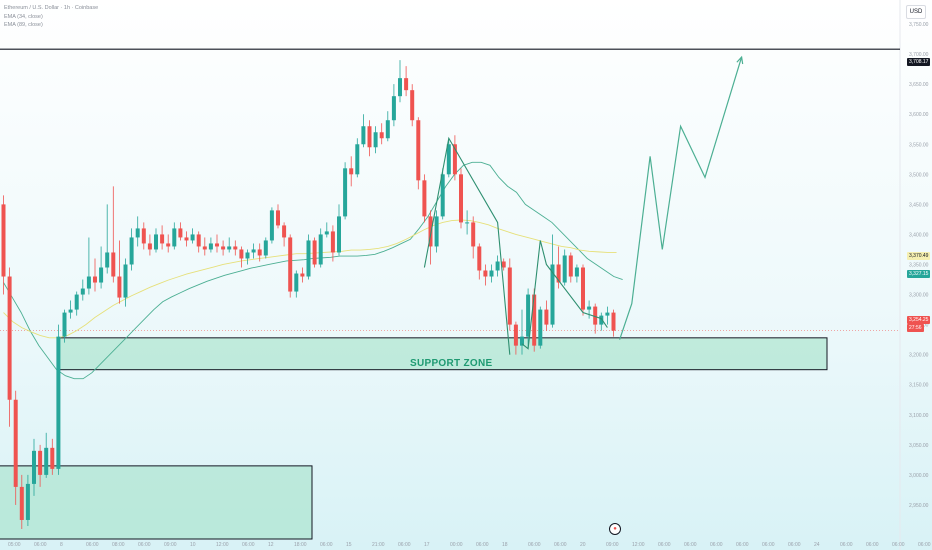 Image resolution: width=932 pixels, height=550 pixels. I want to click on time-tick-label: 10, so click(193, 545).